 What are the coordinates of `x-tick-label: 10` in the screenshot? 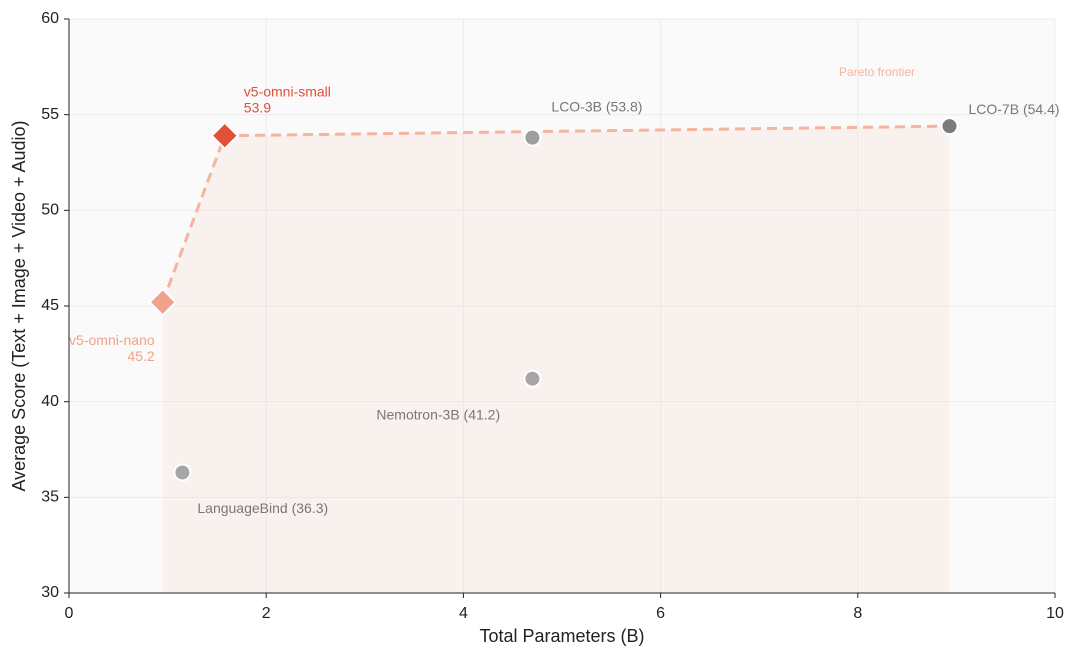 It's located at (1055, 613).